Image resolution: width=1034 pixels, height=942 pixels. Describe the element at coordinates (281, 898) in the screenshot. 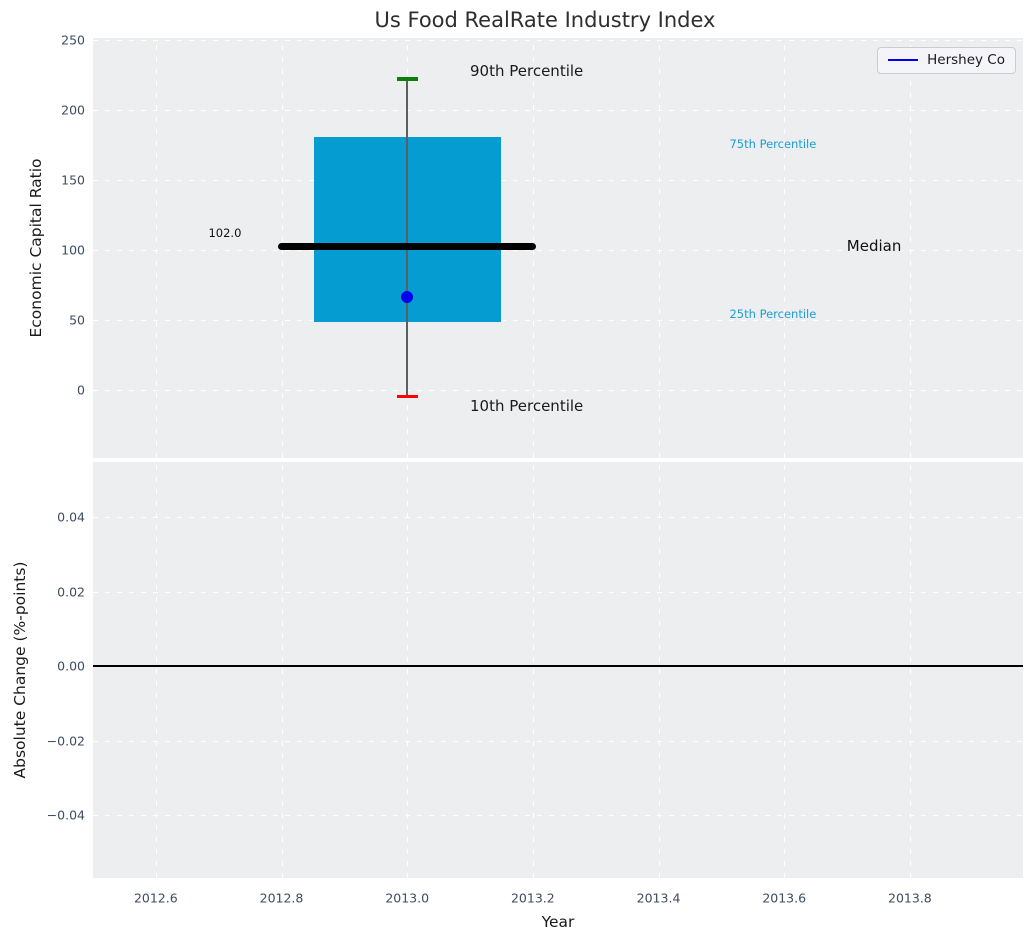

I see `x-tick-label: 2012.8` at that location.